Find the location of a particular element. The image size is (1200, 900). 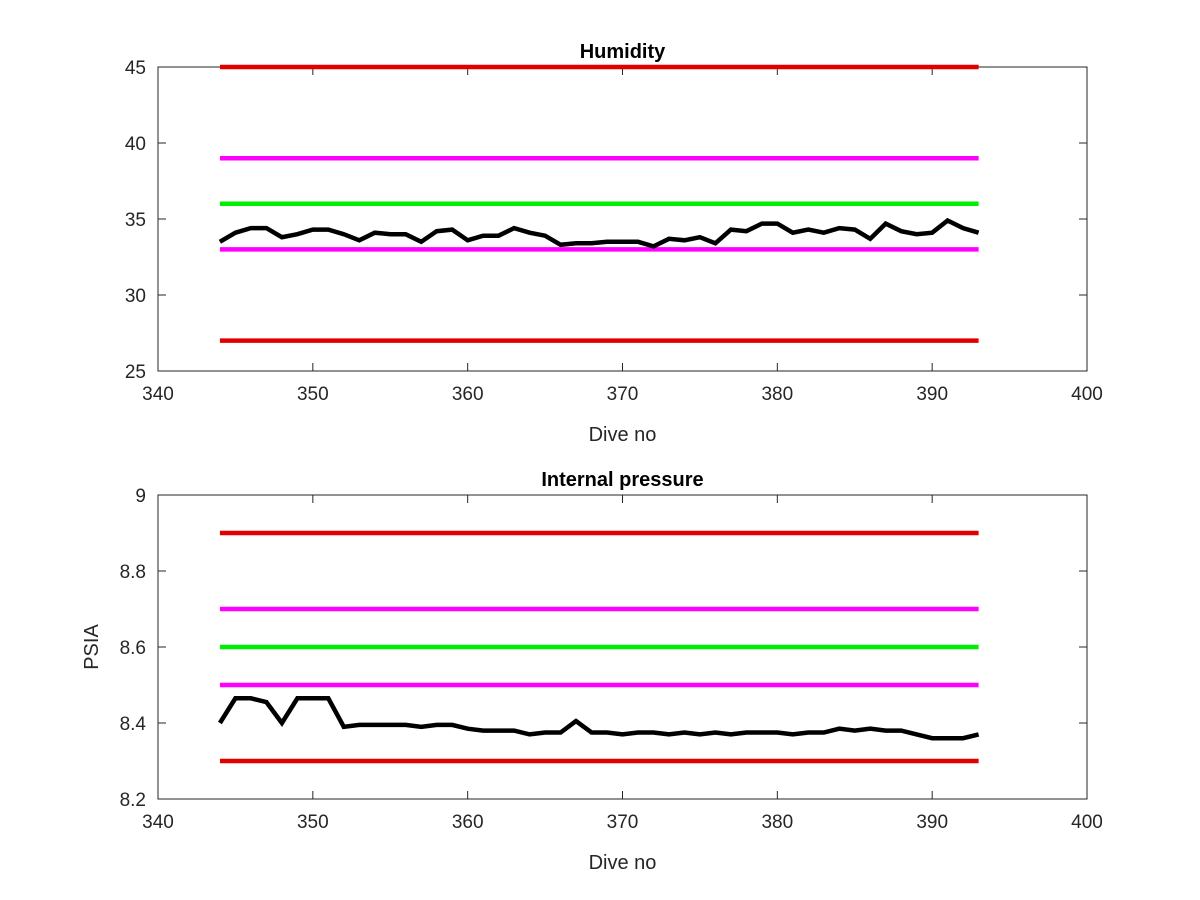

y-tick-label: 40 is located at coordinates (135, 144).